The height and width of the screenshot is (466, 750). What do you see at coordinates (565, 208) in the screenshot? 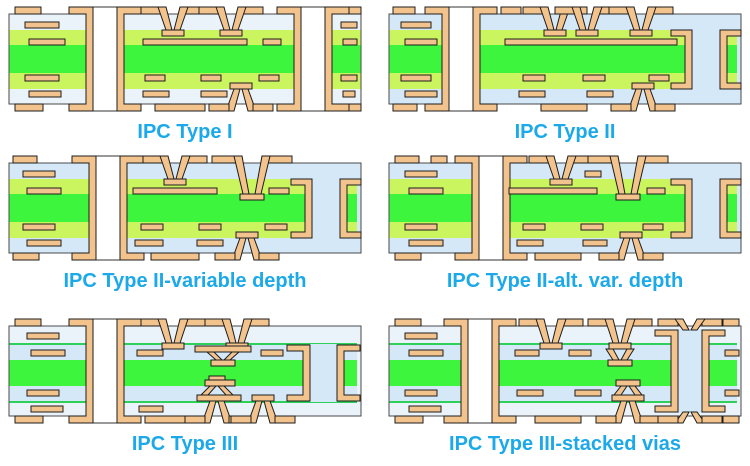
I see `ipc-type-ii-alt-var-depth-cross-section-diagram` at bounding box center [565, 208].